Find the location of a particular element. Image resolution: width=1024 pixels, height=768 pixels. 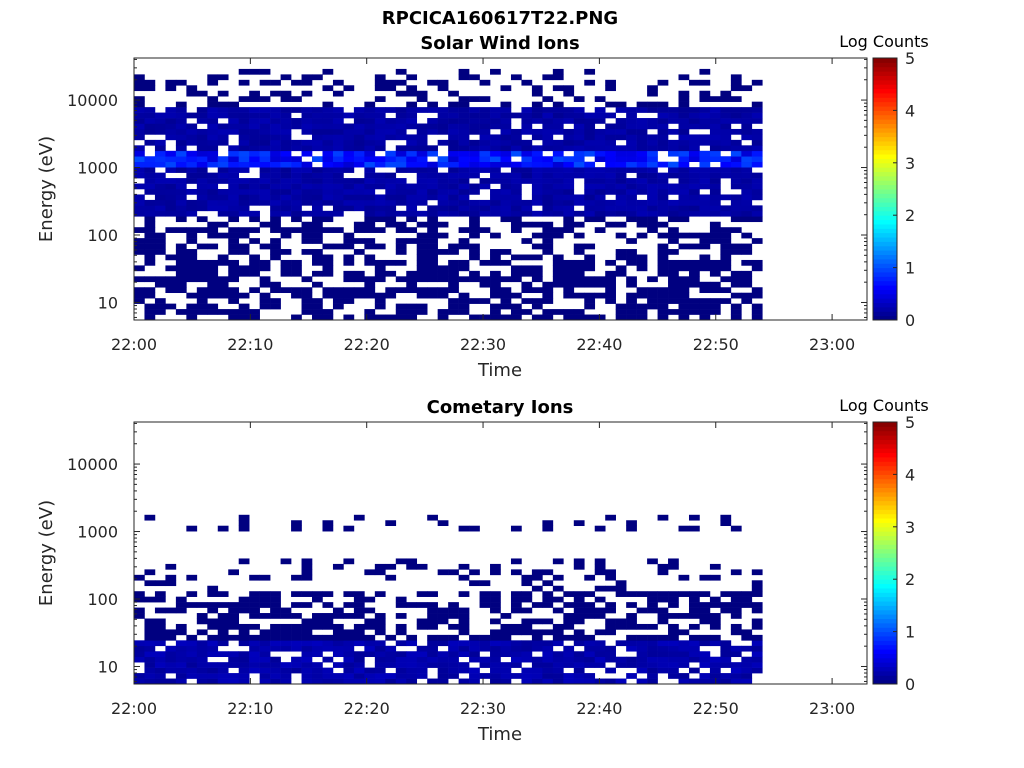

colorbar-tick-label: 0 is located at coordinates (910, 684).